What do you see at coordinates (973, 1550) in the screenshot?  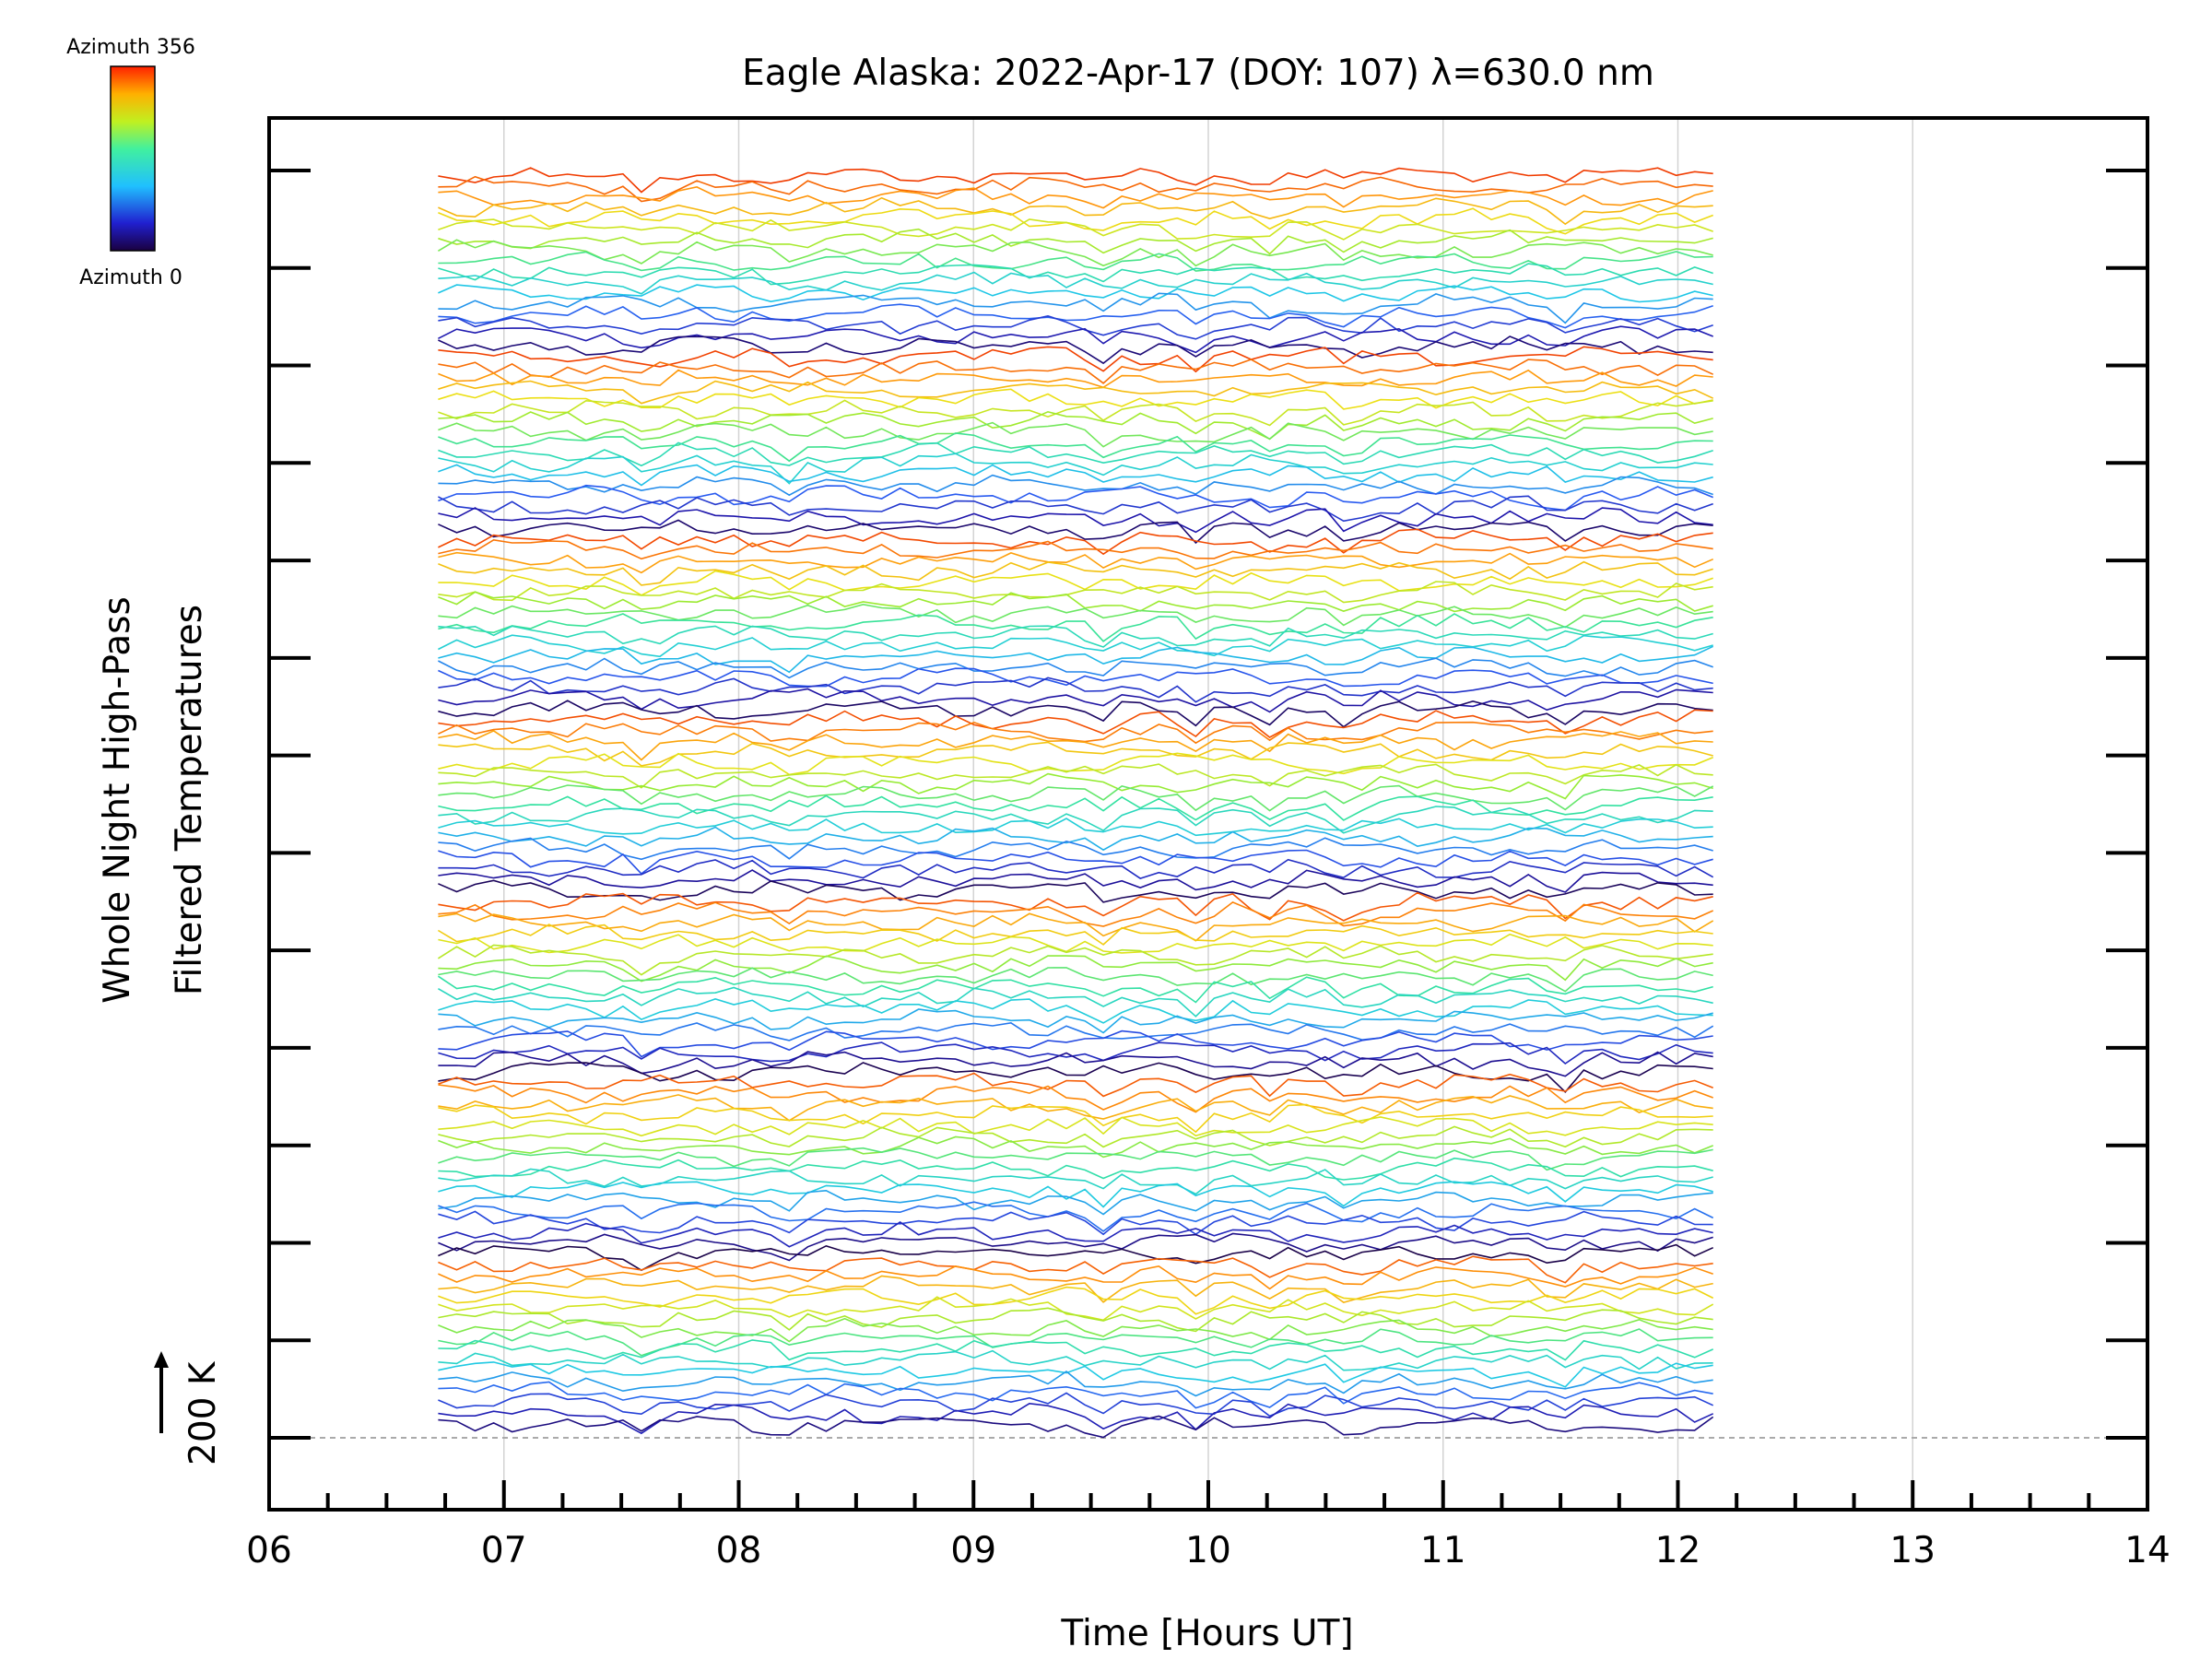 I see `x-tick-label: 09` at bounding box center [973, 1550].